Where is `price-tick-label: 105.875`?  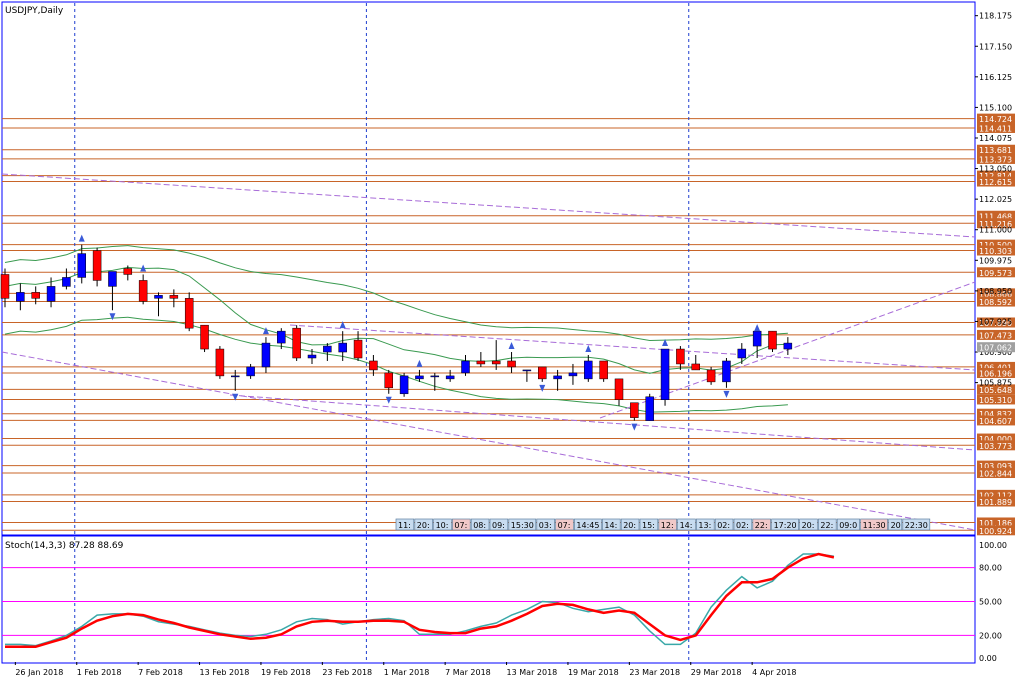 price-tick-label: 105.875 is located at coordinates (995, 383).